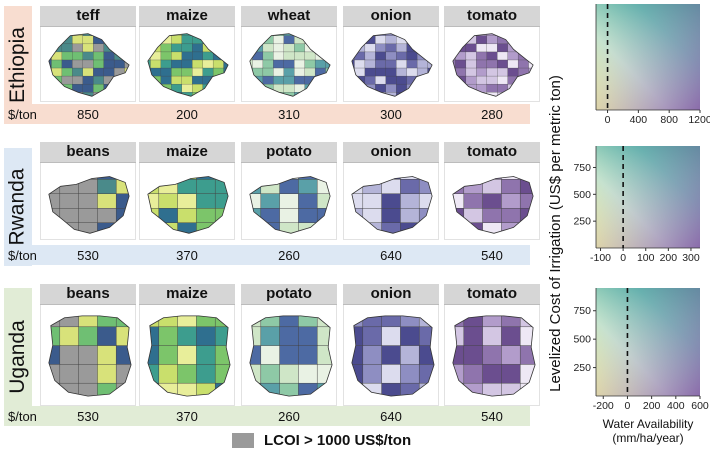  Describe the element at coordinates (492, 416) in the screenshot. I see `crop-price-value: 540` at that location.